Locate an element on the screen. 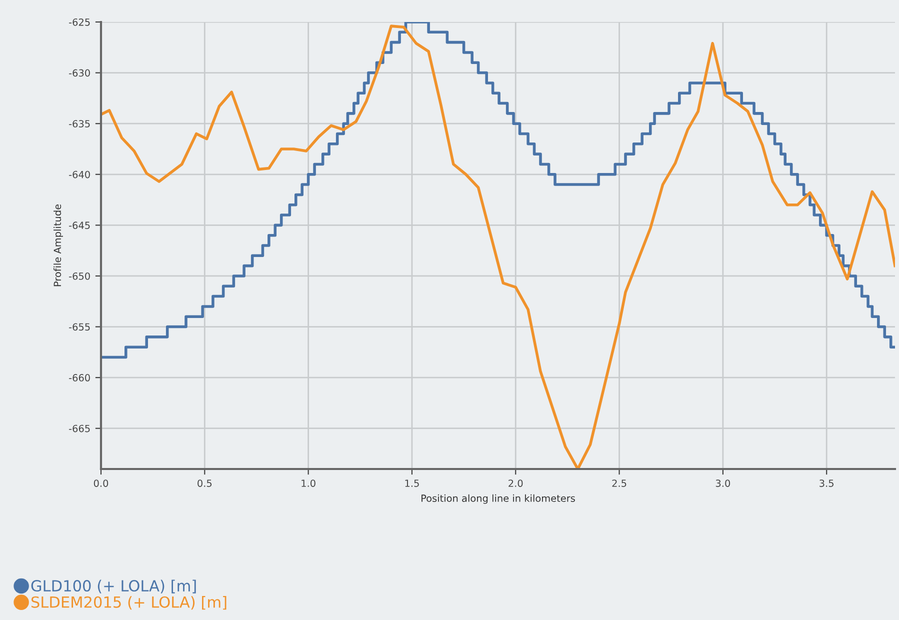  y-tick-label: -630 is located at coordinates (79, 73).